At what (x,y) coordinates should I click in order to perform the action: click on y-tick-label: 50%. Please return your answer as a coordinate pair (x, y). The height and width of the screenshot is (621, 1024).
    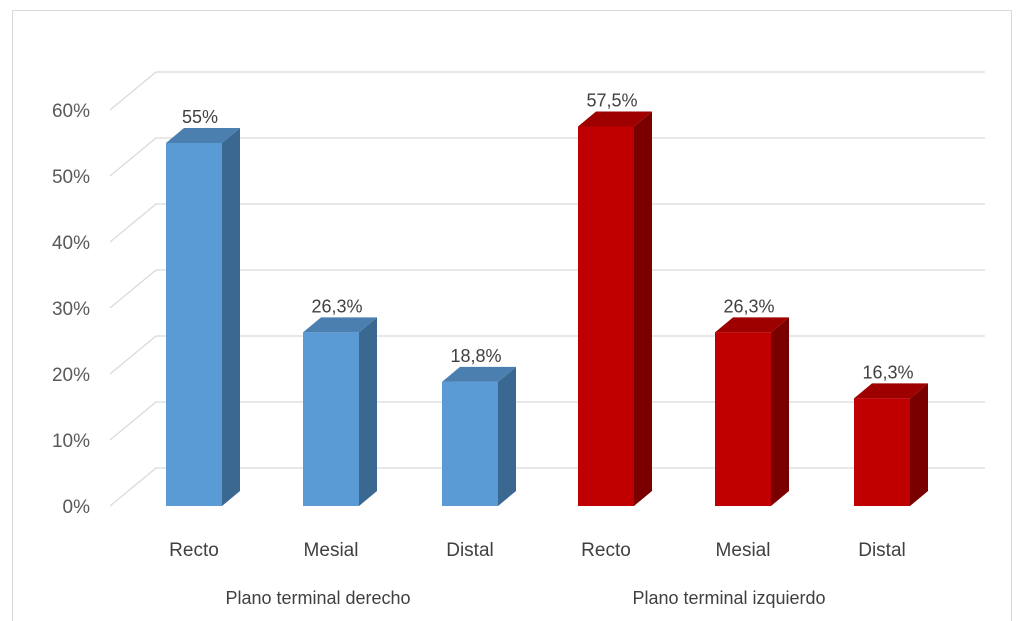
    Looking at the image, I should click on (71, 177).